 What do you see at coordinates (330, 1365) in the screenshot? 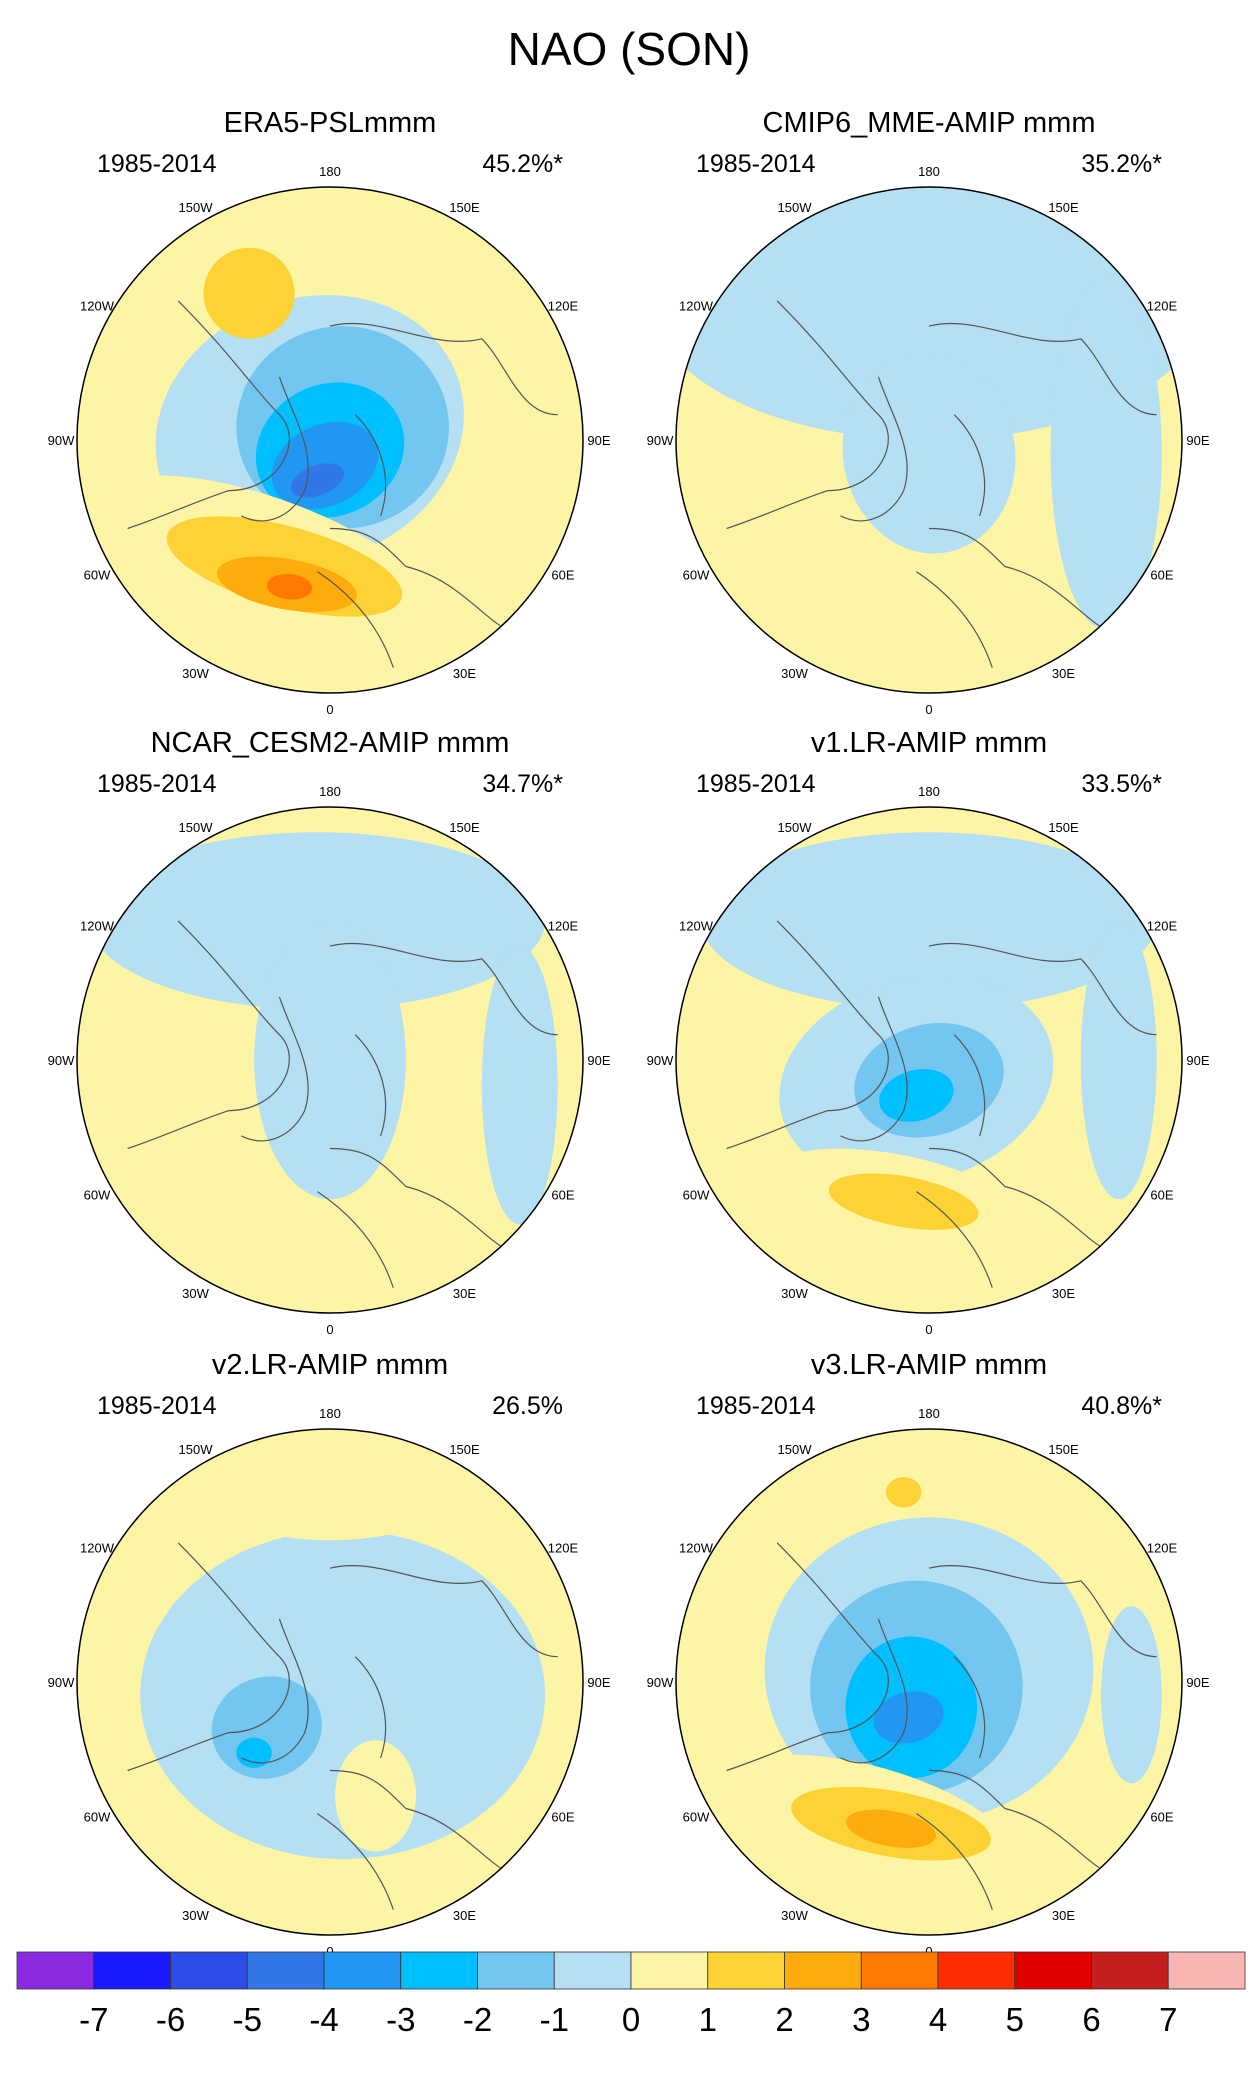
I see `panel-title: v2.LR-AMIP mmm` at bounding box center [330, 1365].